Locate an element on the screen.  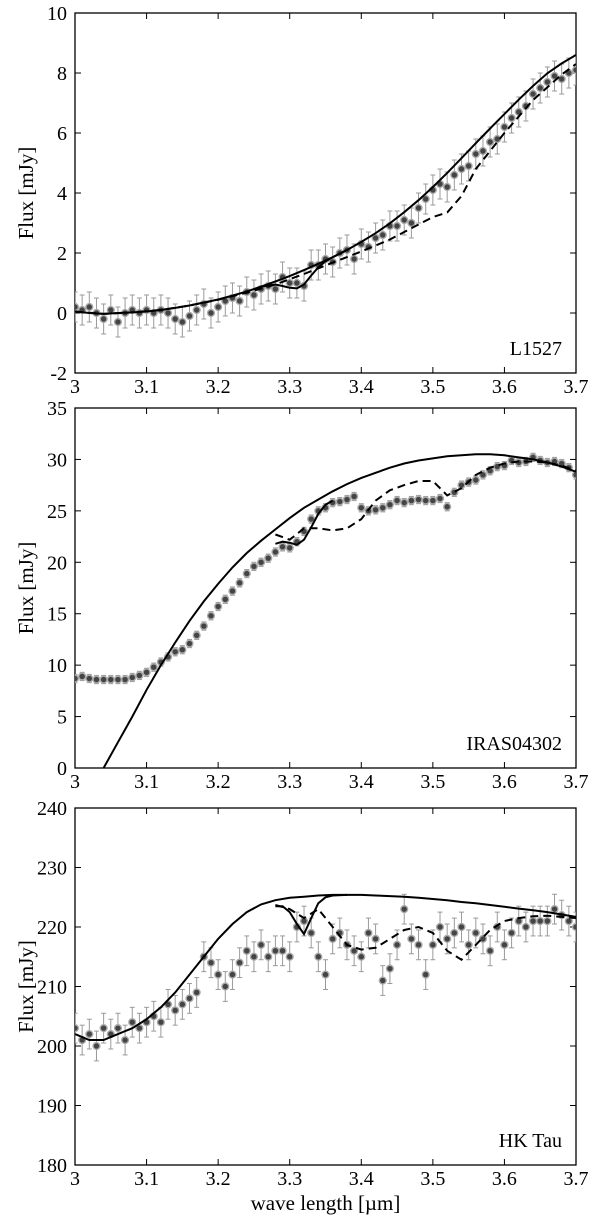
y-tick-label: 180 is located at coordinates (52, 1166).